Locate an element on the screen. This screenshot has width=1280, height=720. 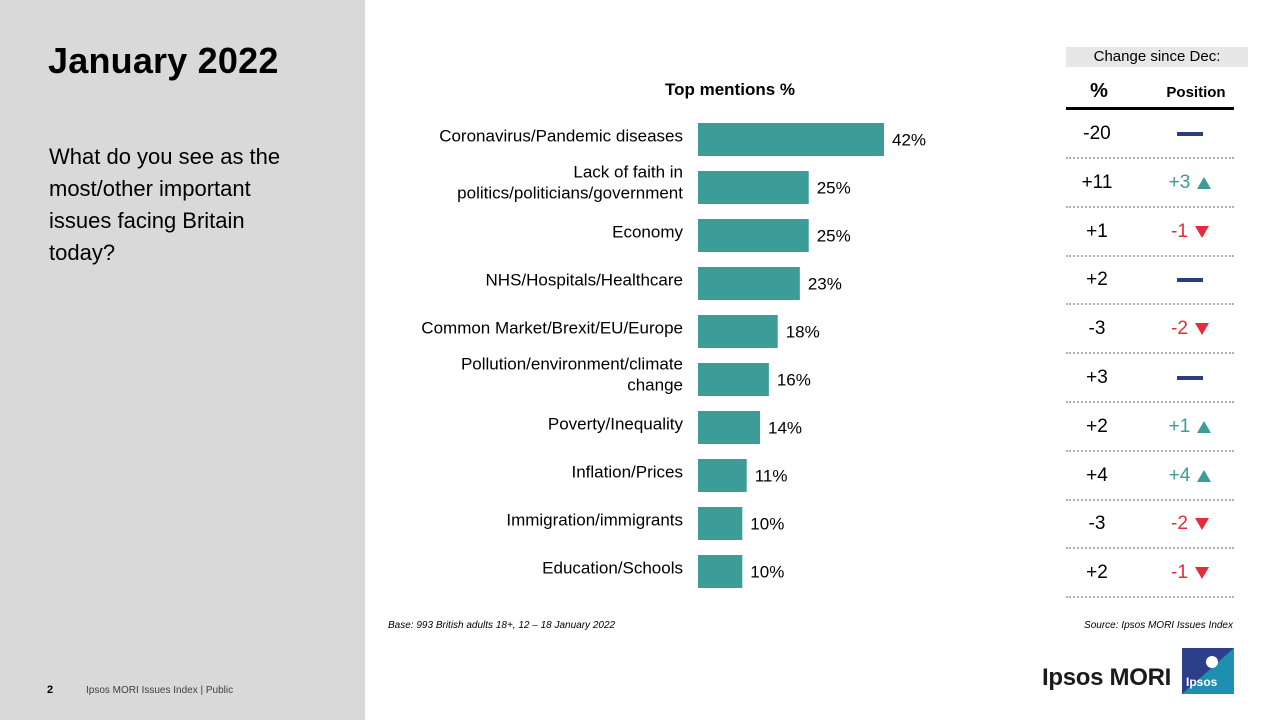
category-label: Economy is located at coordinates (647, 232).